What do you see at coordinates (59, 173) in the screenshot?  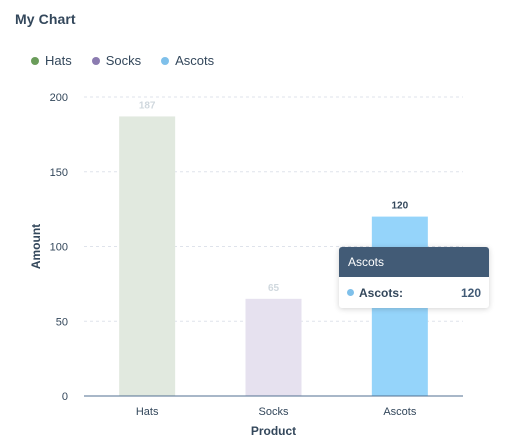 I see `y-tick-label-150: 150` at bounding box center [59, 173].